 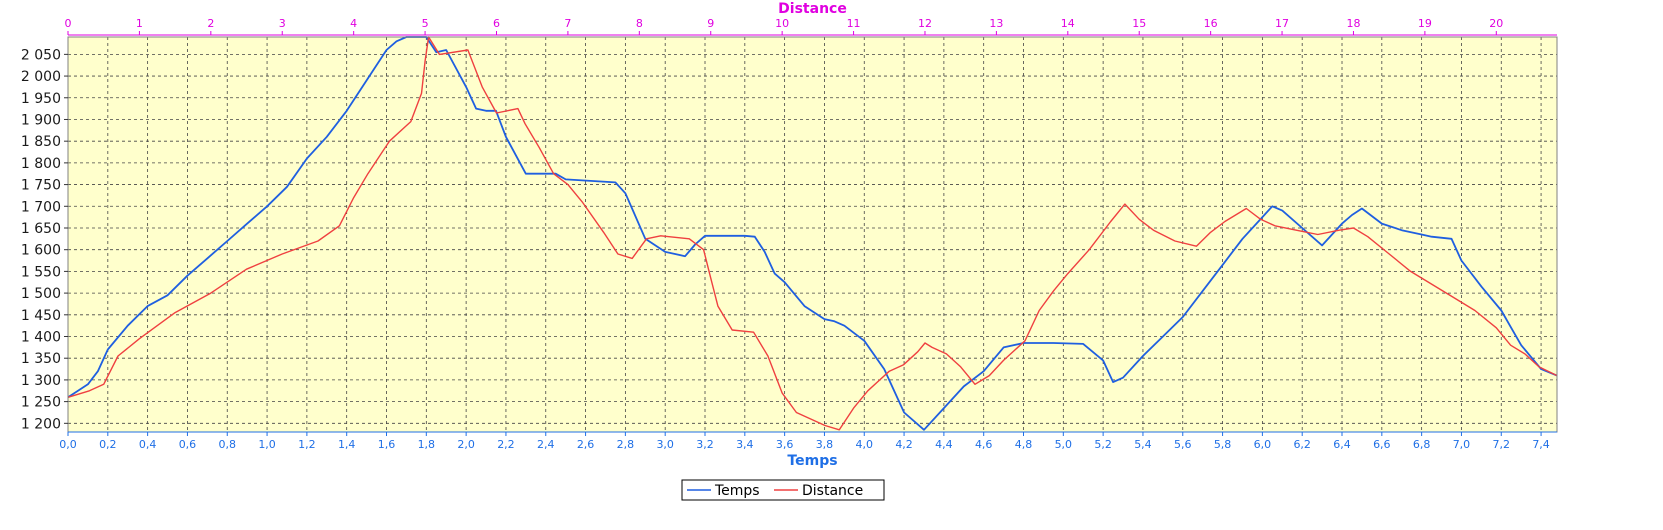 I want to click on y-tick-label: 1 400, so click(x=41, y=338).